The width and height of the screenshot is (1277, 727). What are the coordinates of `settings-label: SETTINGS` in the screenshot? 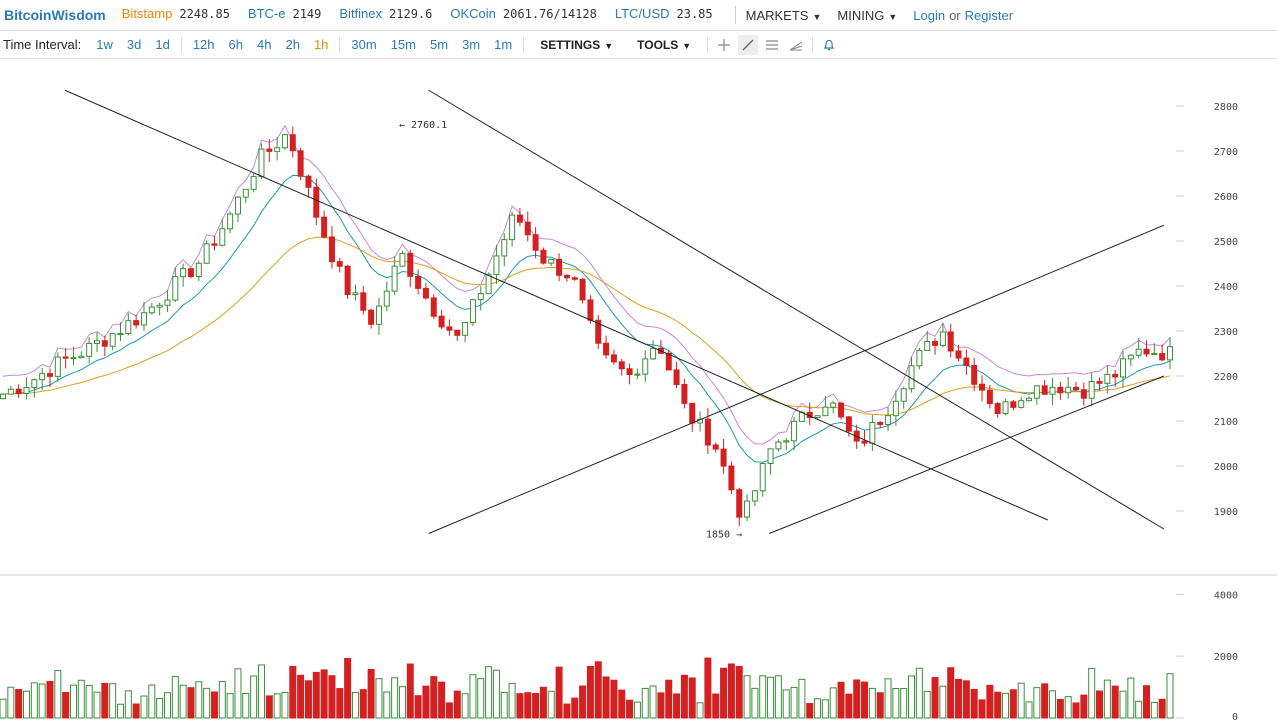 It's located at (570, 44).